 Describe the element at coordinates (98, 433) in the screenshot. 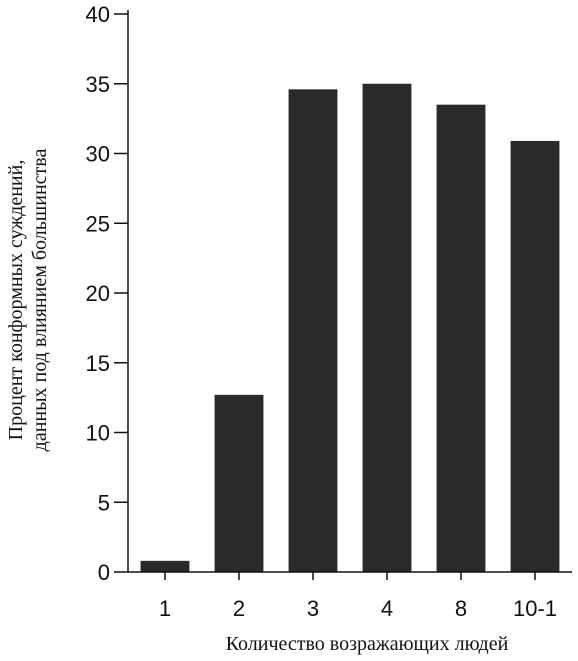

I see `y-tick-label: 10` at that location.